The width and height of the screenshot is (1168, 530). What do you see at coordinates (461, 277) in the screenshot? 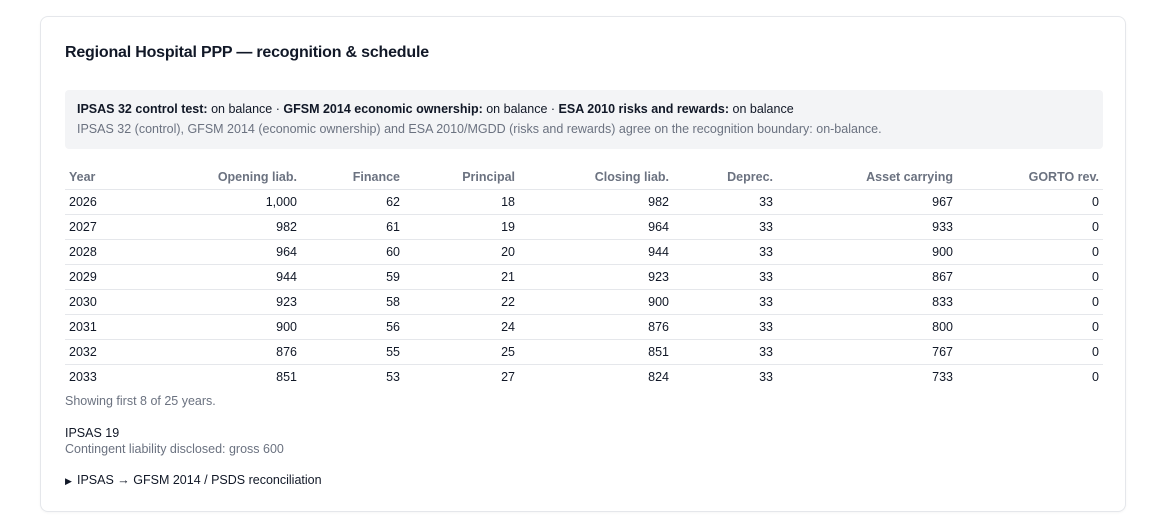
I see `cell-principal: 21` at bounding box center [461, 277].